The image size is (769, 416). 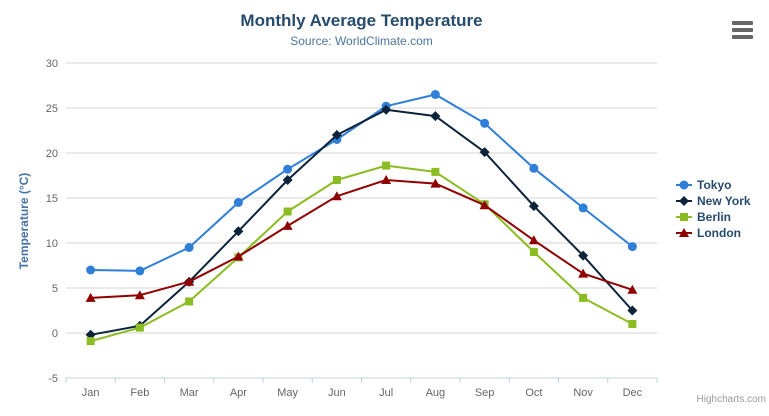 What do you see at coordinates (633, 393) in the screenshot?
I see `x-axis-label: Dec` at bounding box center [633, 393].